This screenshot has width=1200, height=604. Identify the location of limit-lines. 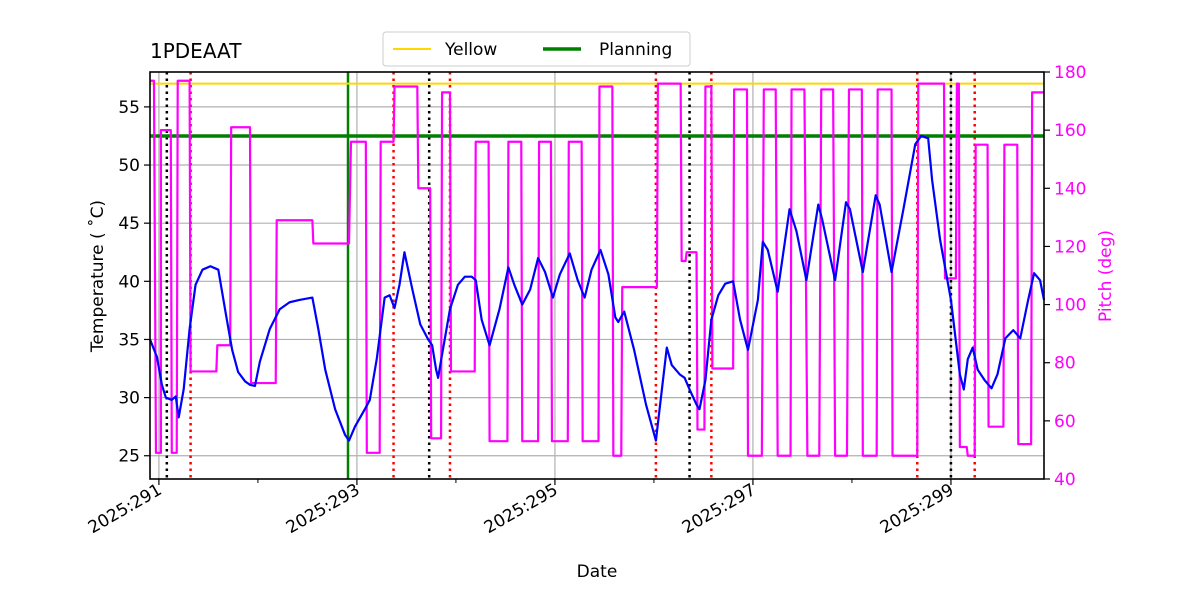
(597, 110).